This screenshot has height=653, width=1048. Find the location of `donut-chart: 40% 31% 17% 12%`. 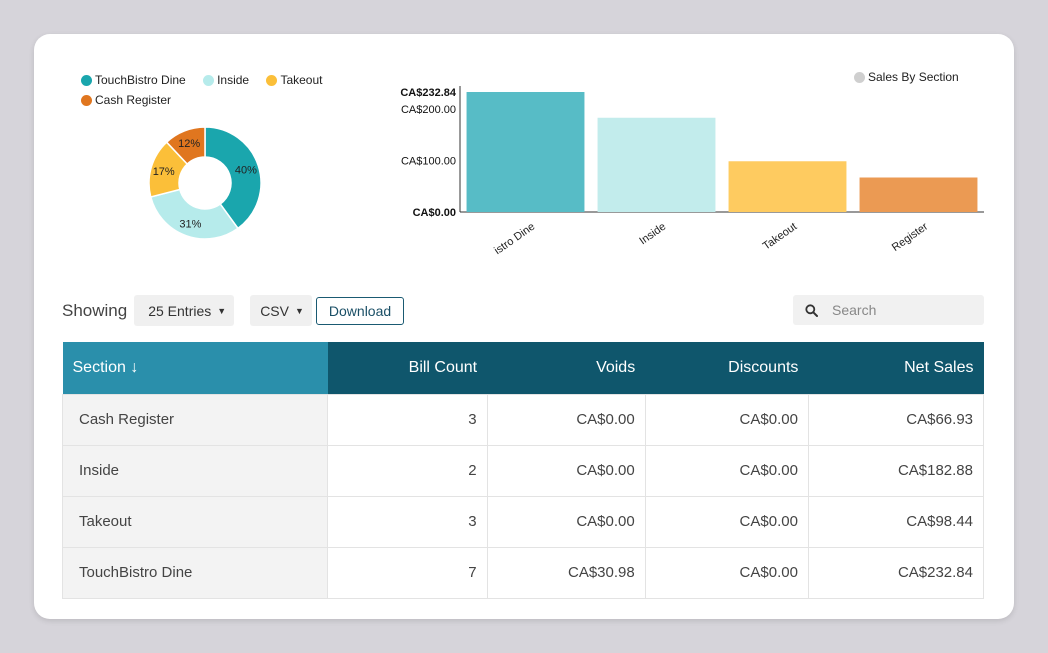

donut-chart: 40% 31% 17% 12% is located at coordinates (205, 183).